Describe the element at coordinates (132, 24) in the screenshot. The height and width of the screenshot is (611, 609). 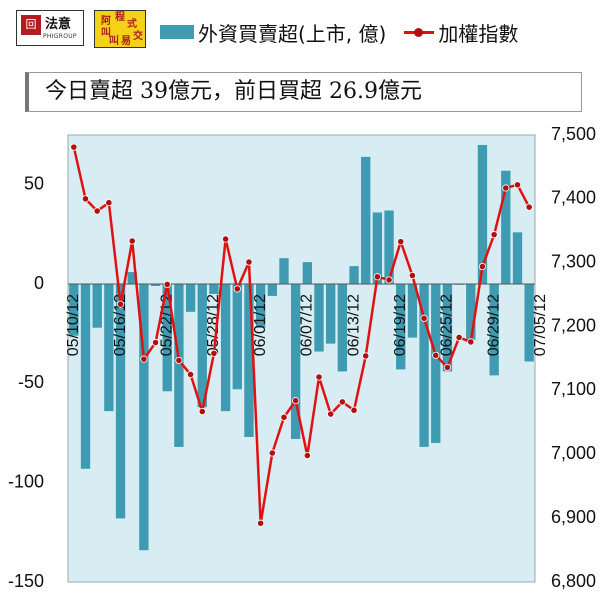
I see `logo2-glyph: 式` at that location.